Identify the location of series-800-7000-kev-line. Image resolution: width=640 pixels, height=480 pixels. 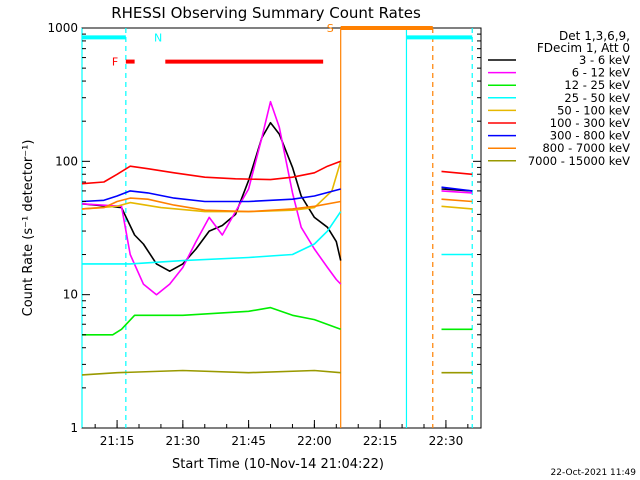
(211, 205).